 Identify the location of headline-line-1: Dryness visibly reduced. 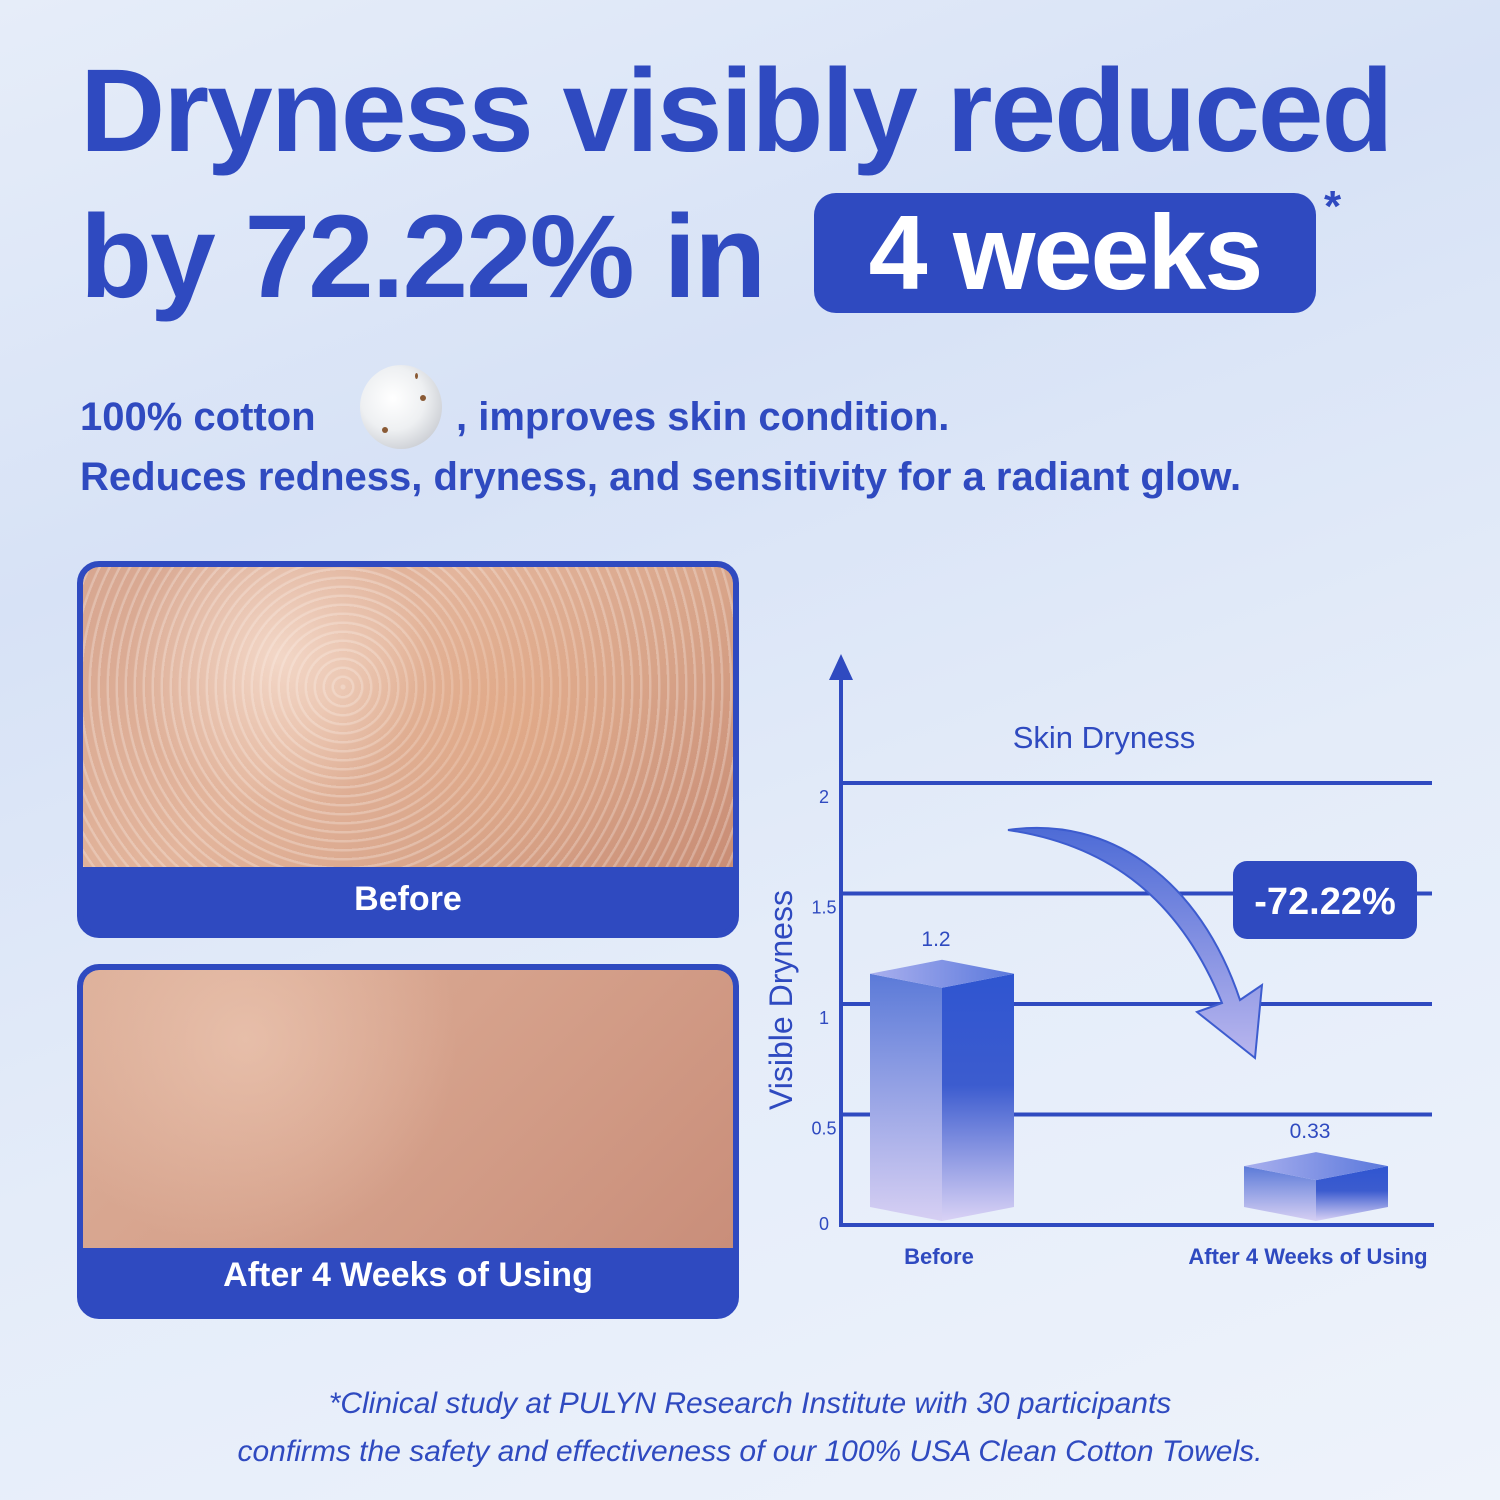
(737, 111).